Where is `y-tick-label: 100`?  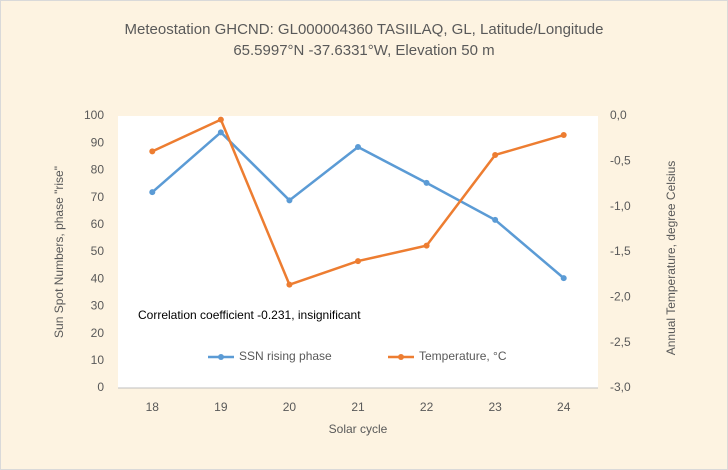
y-tick-label: 100 is located at coordinates (94, 115).